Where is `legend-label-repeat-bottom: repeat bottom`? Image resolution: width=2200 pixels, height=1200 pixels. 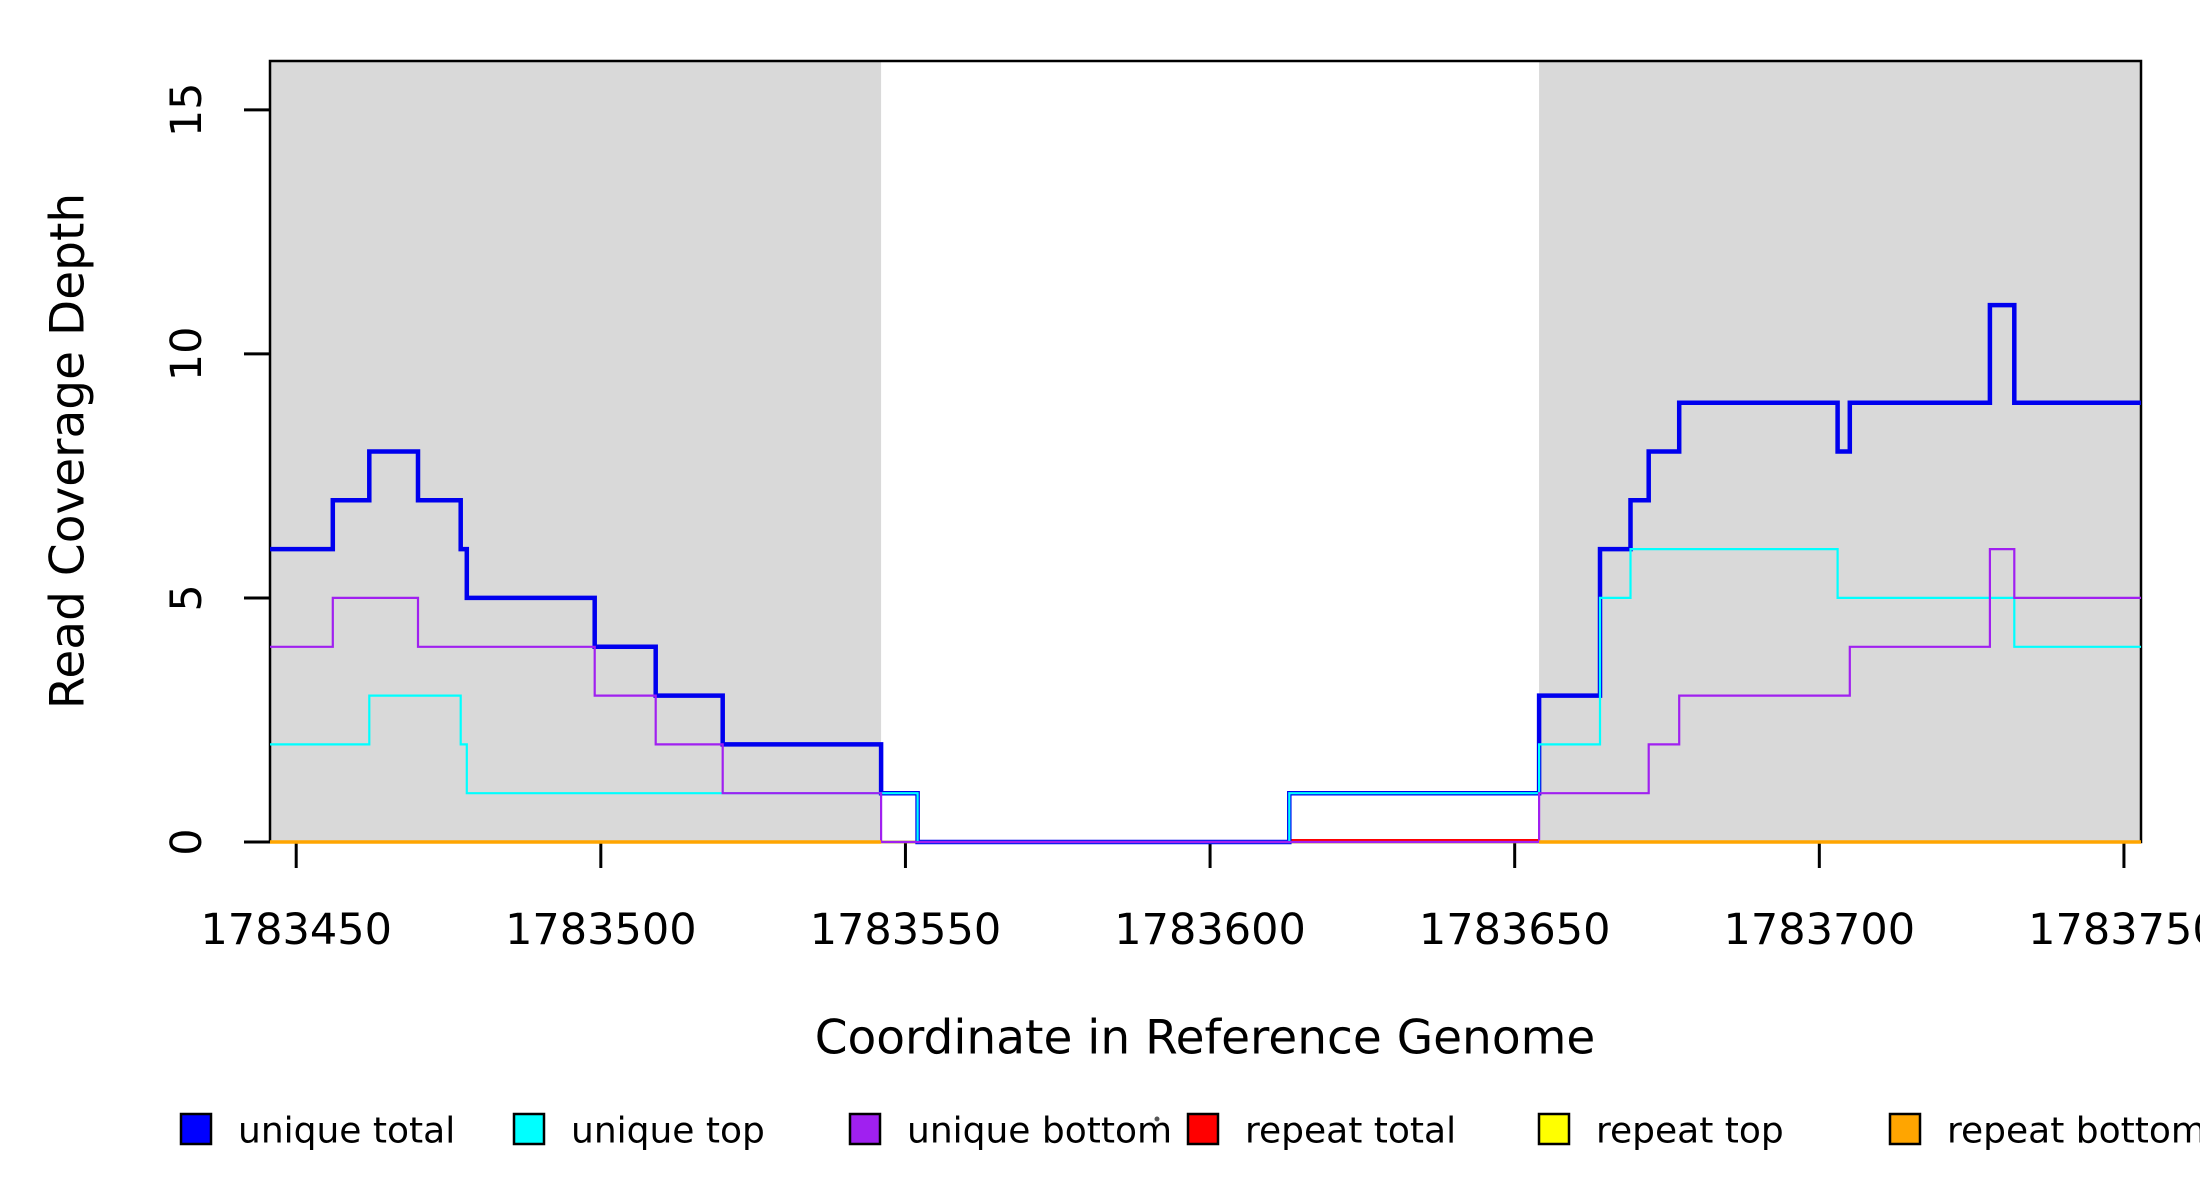
legend-label-repeat-bottom: repeat bottom is located at coordinates (2073, 1131).